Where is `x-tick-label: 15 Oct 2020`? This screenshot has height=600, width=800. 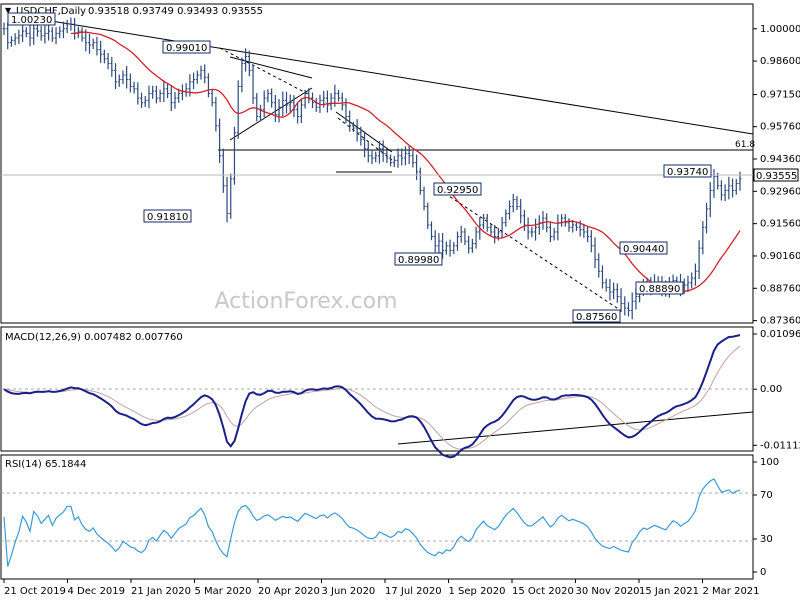
x-tick-label: 15 Oct 2020 is located at coordinates (543, 591).